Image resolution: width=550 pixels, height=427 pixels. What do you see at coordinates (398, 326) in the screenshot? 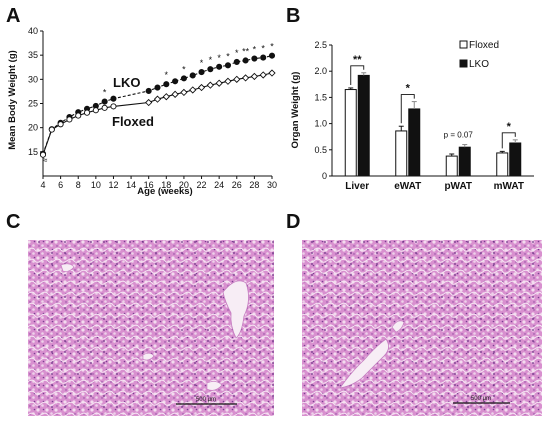
I see `micrograph-d-vessel-small` at bounding box center [398, 326].